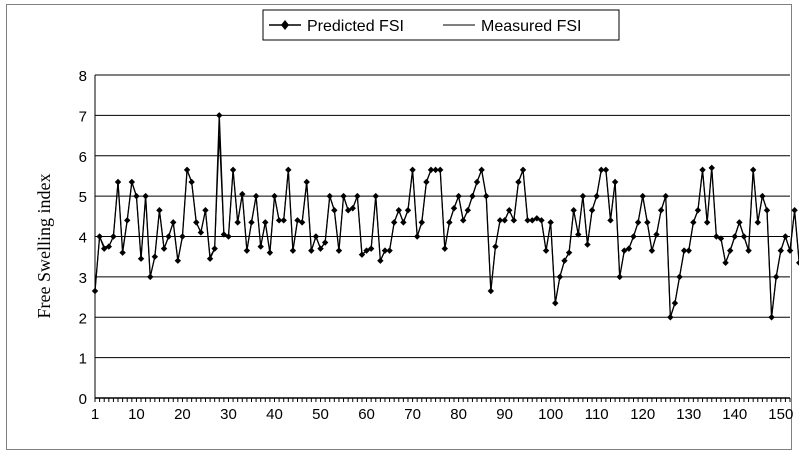  What do you see at coordinates (44, 246) in the screenshot?
I see `y-axis-label: Free Swelling index` at bounding box center [44, 246].